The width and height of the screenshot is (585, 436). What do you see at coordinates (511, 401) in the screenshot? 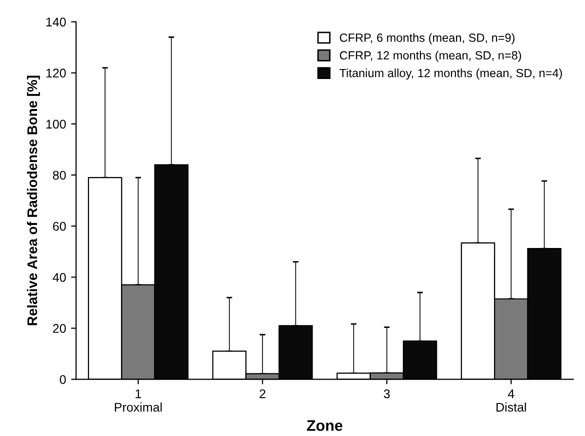
I see `x-tick-label: 4 Distal` at bounding box center [511, 401].